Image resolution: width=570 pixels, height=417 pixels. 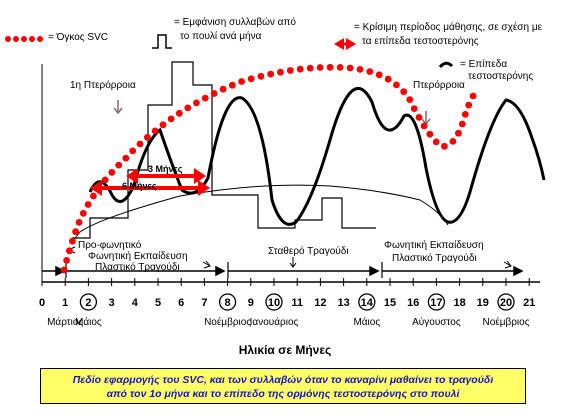 I want to click on legend-svc-glyph, so click(x=24, y=39).